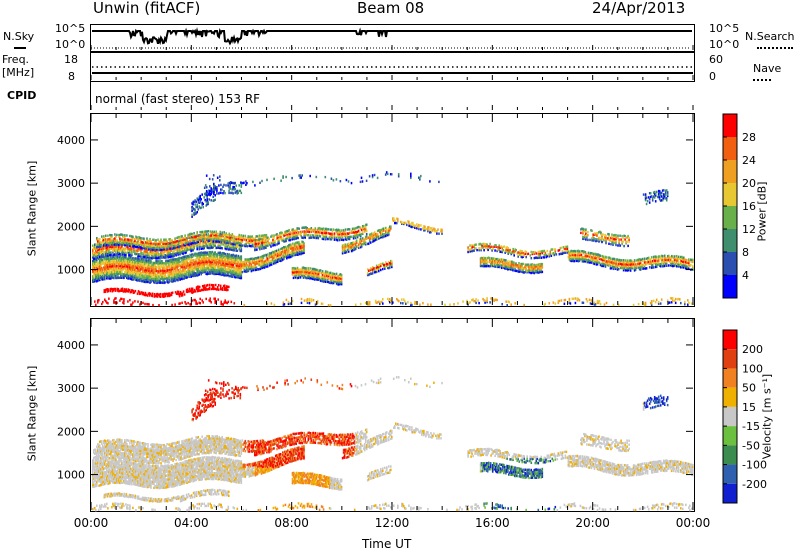 The image size is (800, 554). What do you see at coordinates (18, 72) in the screenshot?
I see `freq-unit: [MHz]` at bounding box center [18, 72].